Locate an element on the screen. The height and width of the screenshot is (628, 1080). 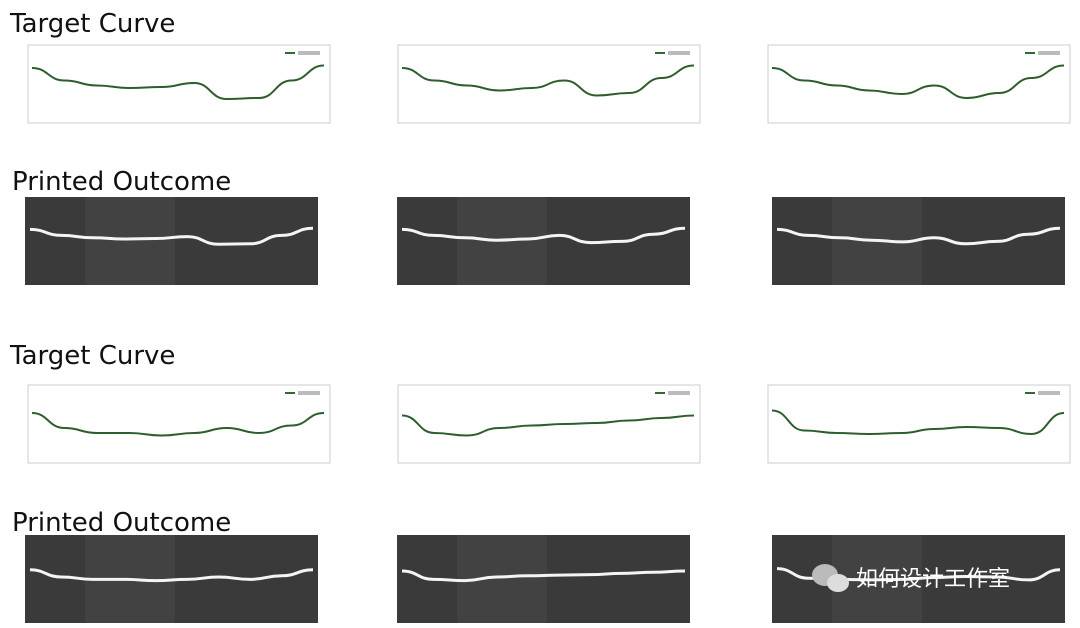
photo-shade is located at coordinates (130, 241).